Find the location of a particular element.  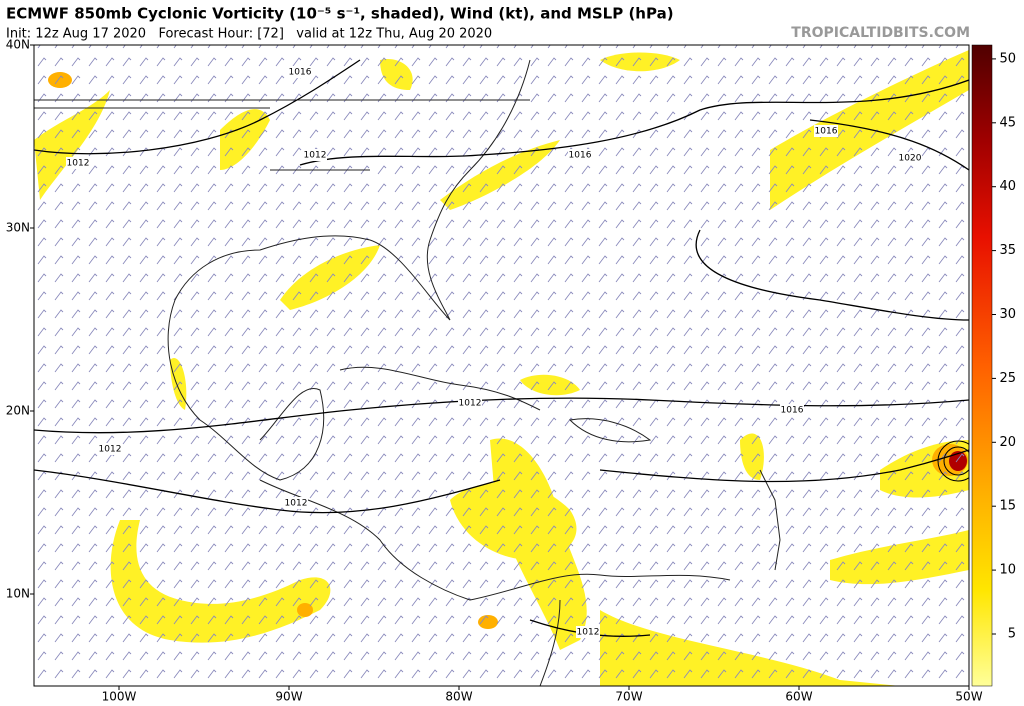

colorbar-label: 40 is located at coordinates (1007, 186).